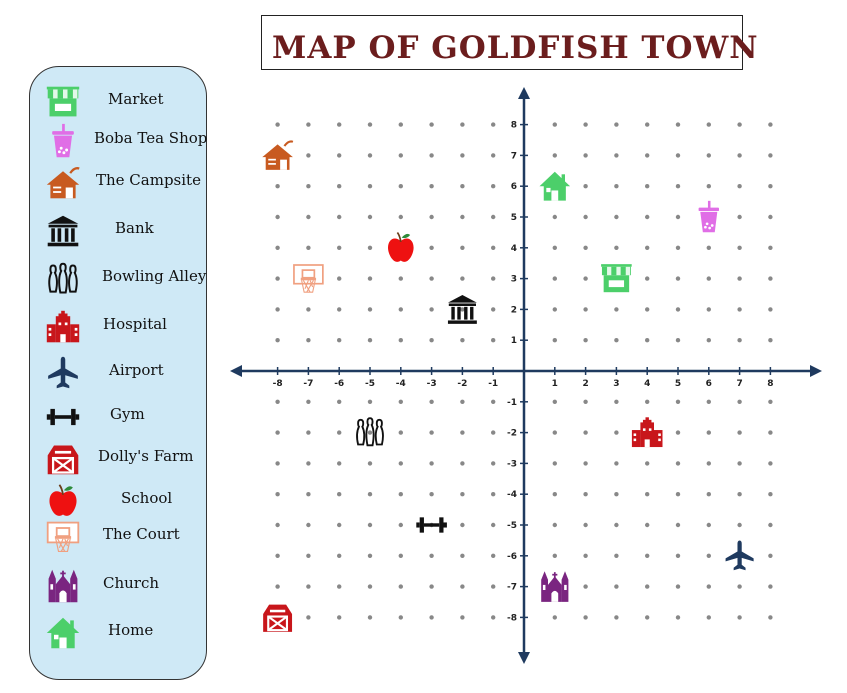  I want to click on legend-label: School, so click(147, 498).